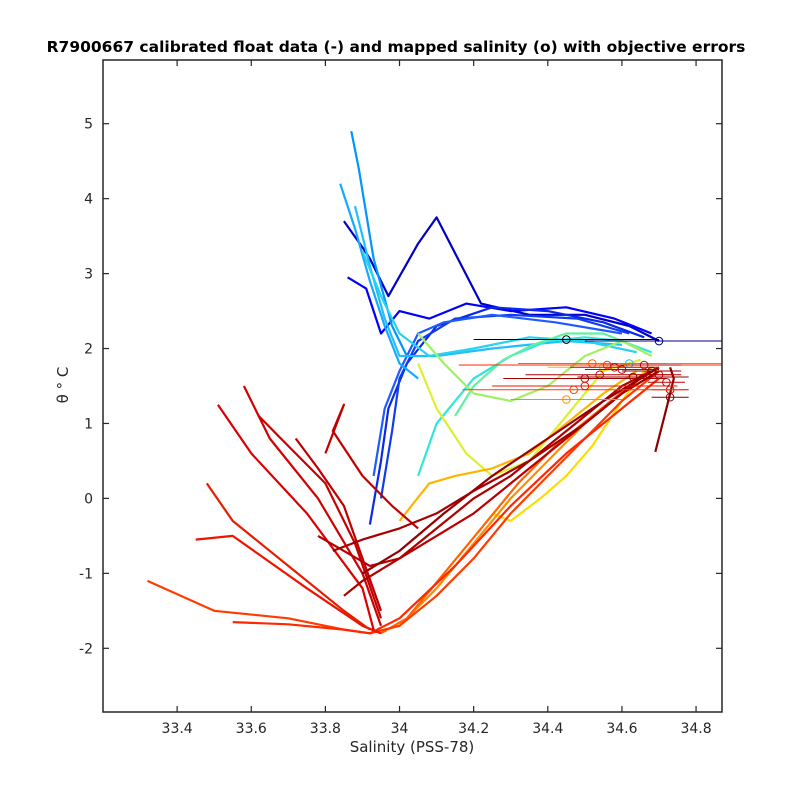  Describe the element at coordinates (88, 275) in the screenshot. I see `y-tick-label: 3` at that location.